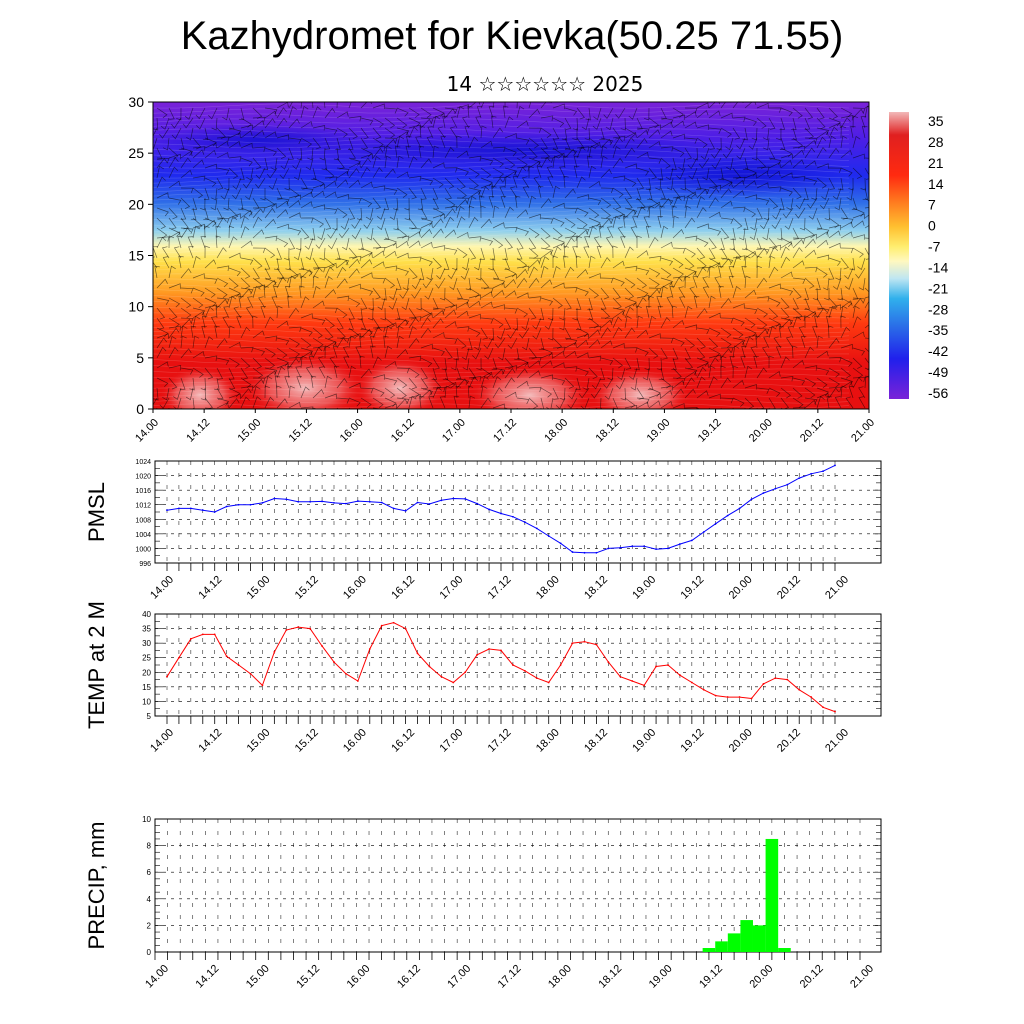 This screenshot has width=1024, height=1024. I want to click on x-tick-label: 19.00, so click(659, 431).